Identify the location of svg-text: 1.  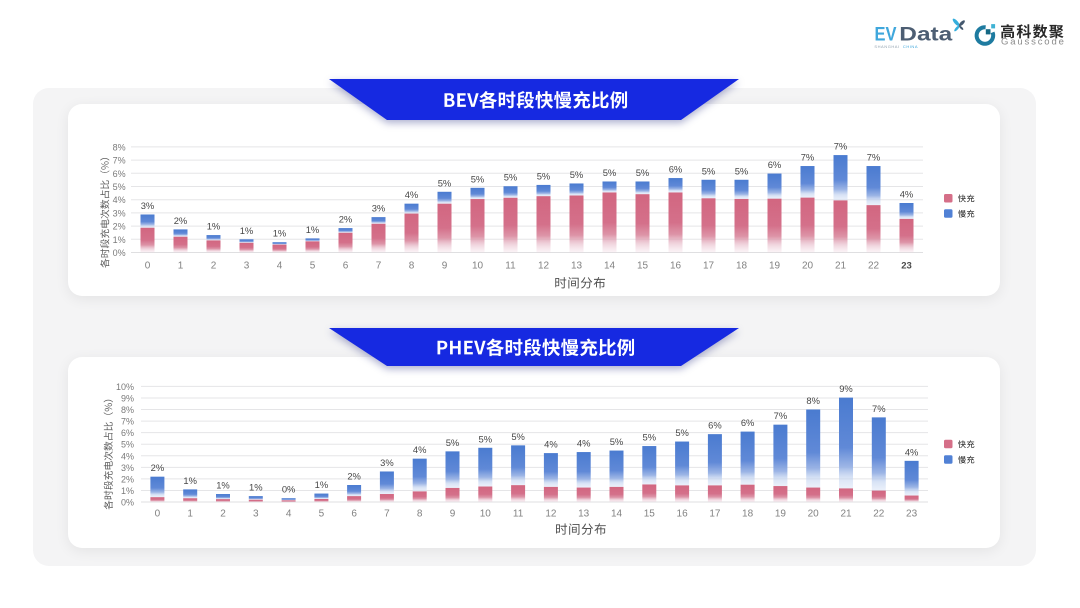
(181, 266).